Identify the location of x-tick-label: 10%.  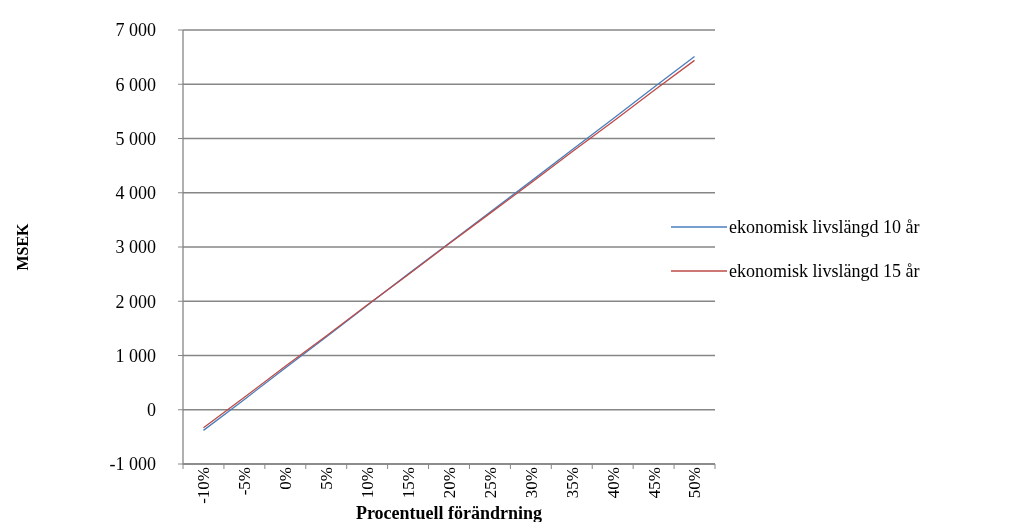
(368, 483).